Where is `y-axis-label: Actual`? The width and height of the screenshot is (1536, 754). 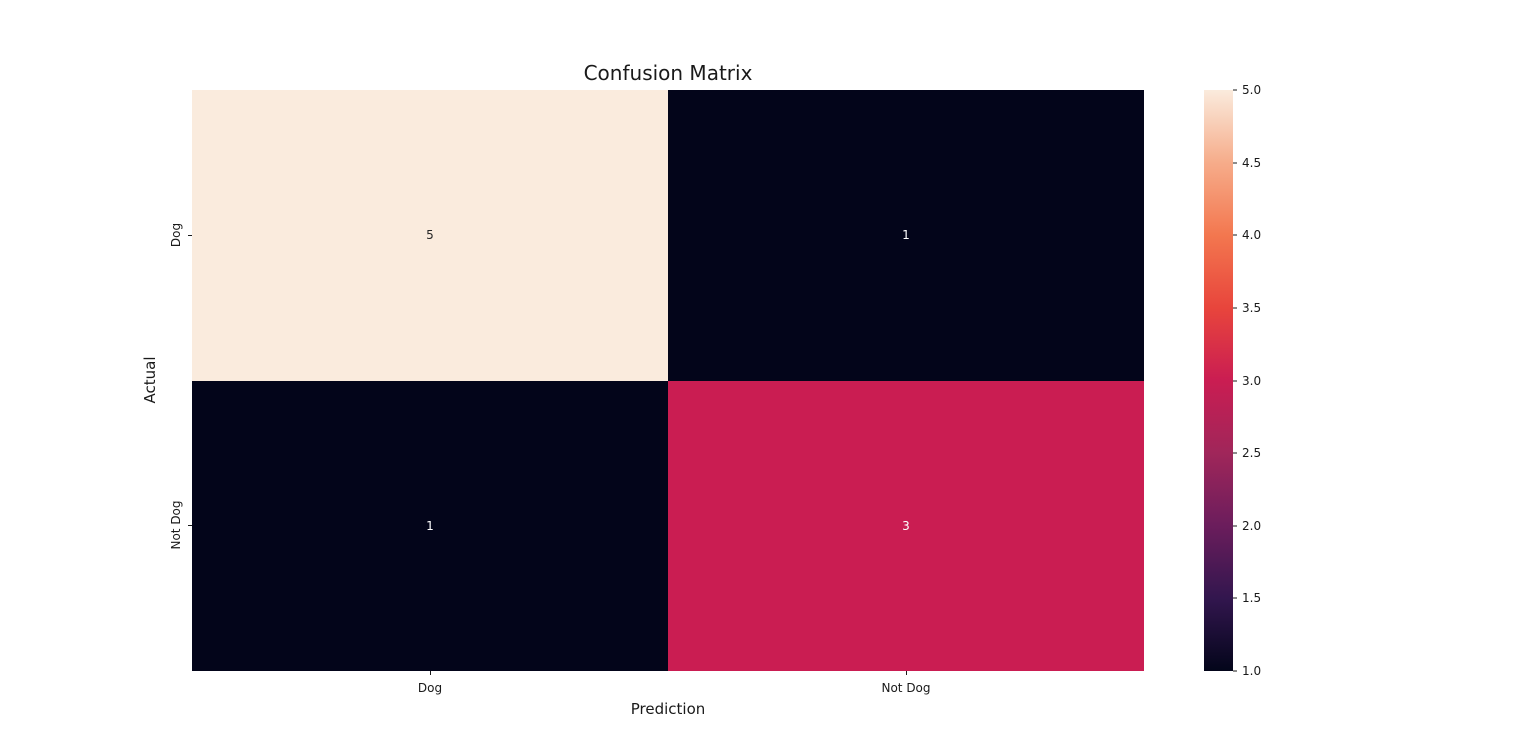
y-axis-label: Actual is located at coordinates (150, 380).